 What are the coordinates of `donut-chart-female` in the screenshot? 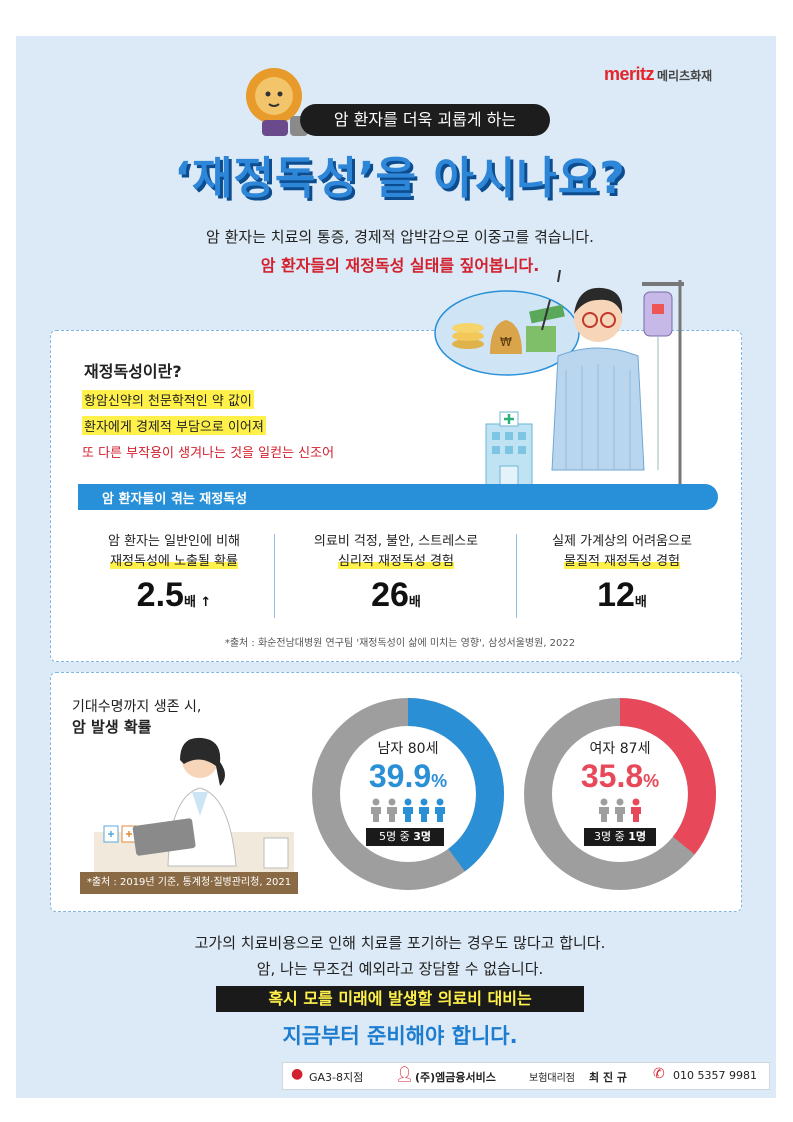 It's located at (620, 794).